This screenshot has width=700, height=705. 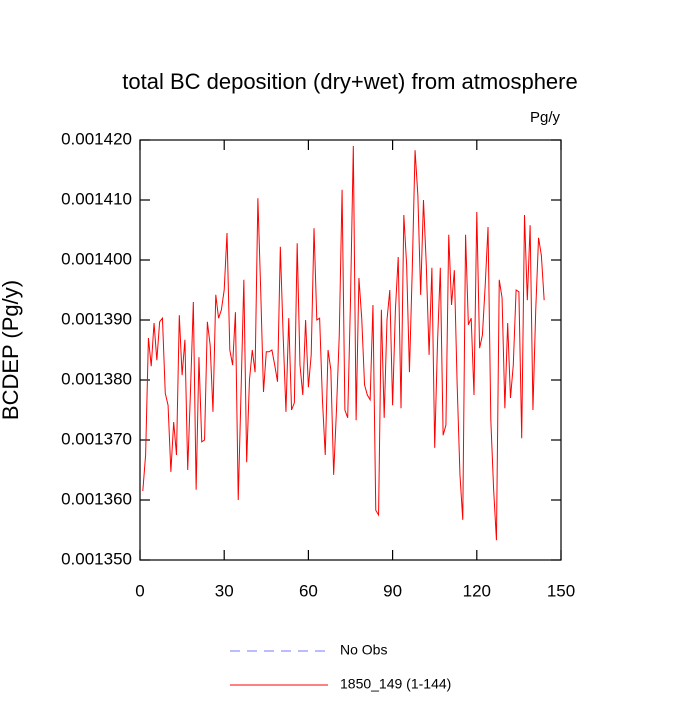 I want to click on y-tick-label: 0.001370, so click(x=96, y=438).